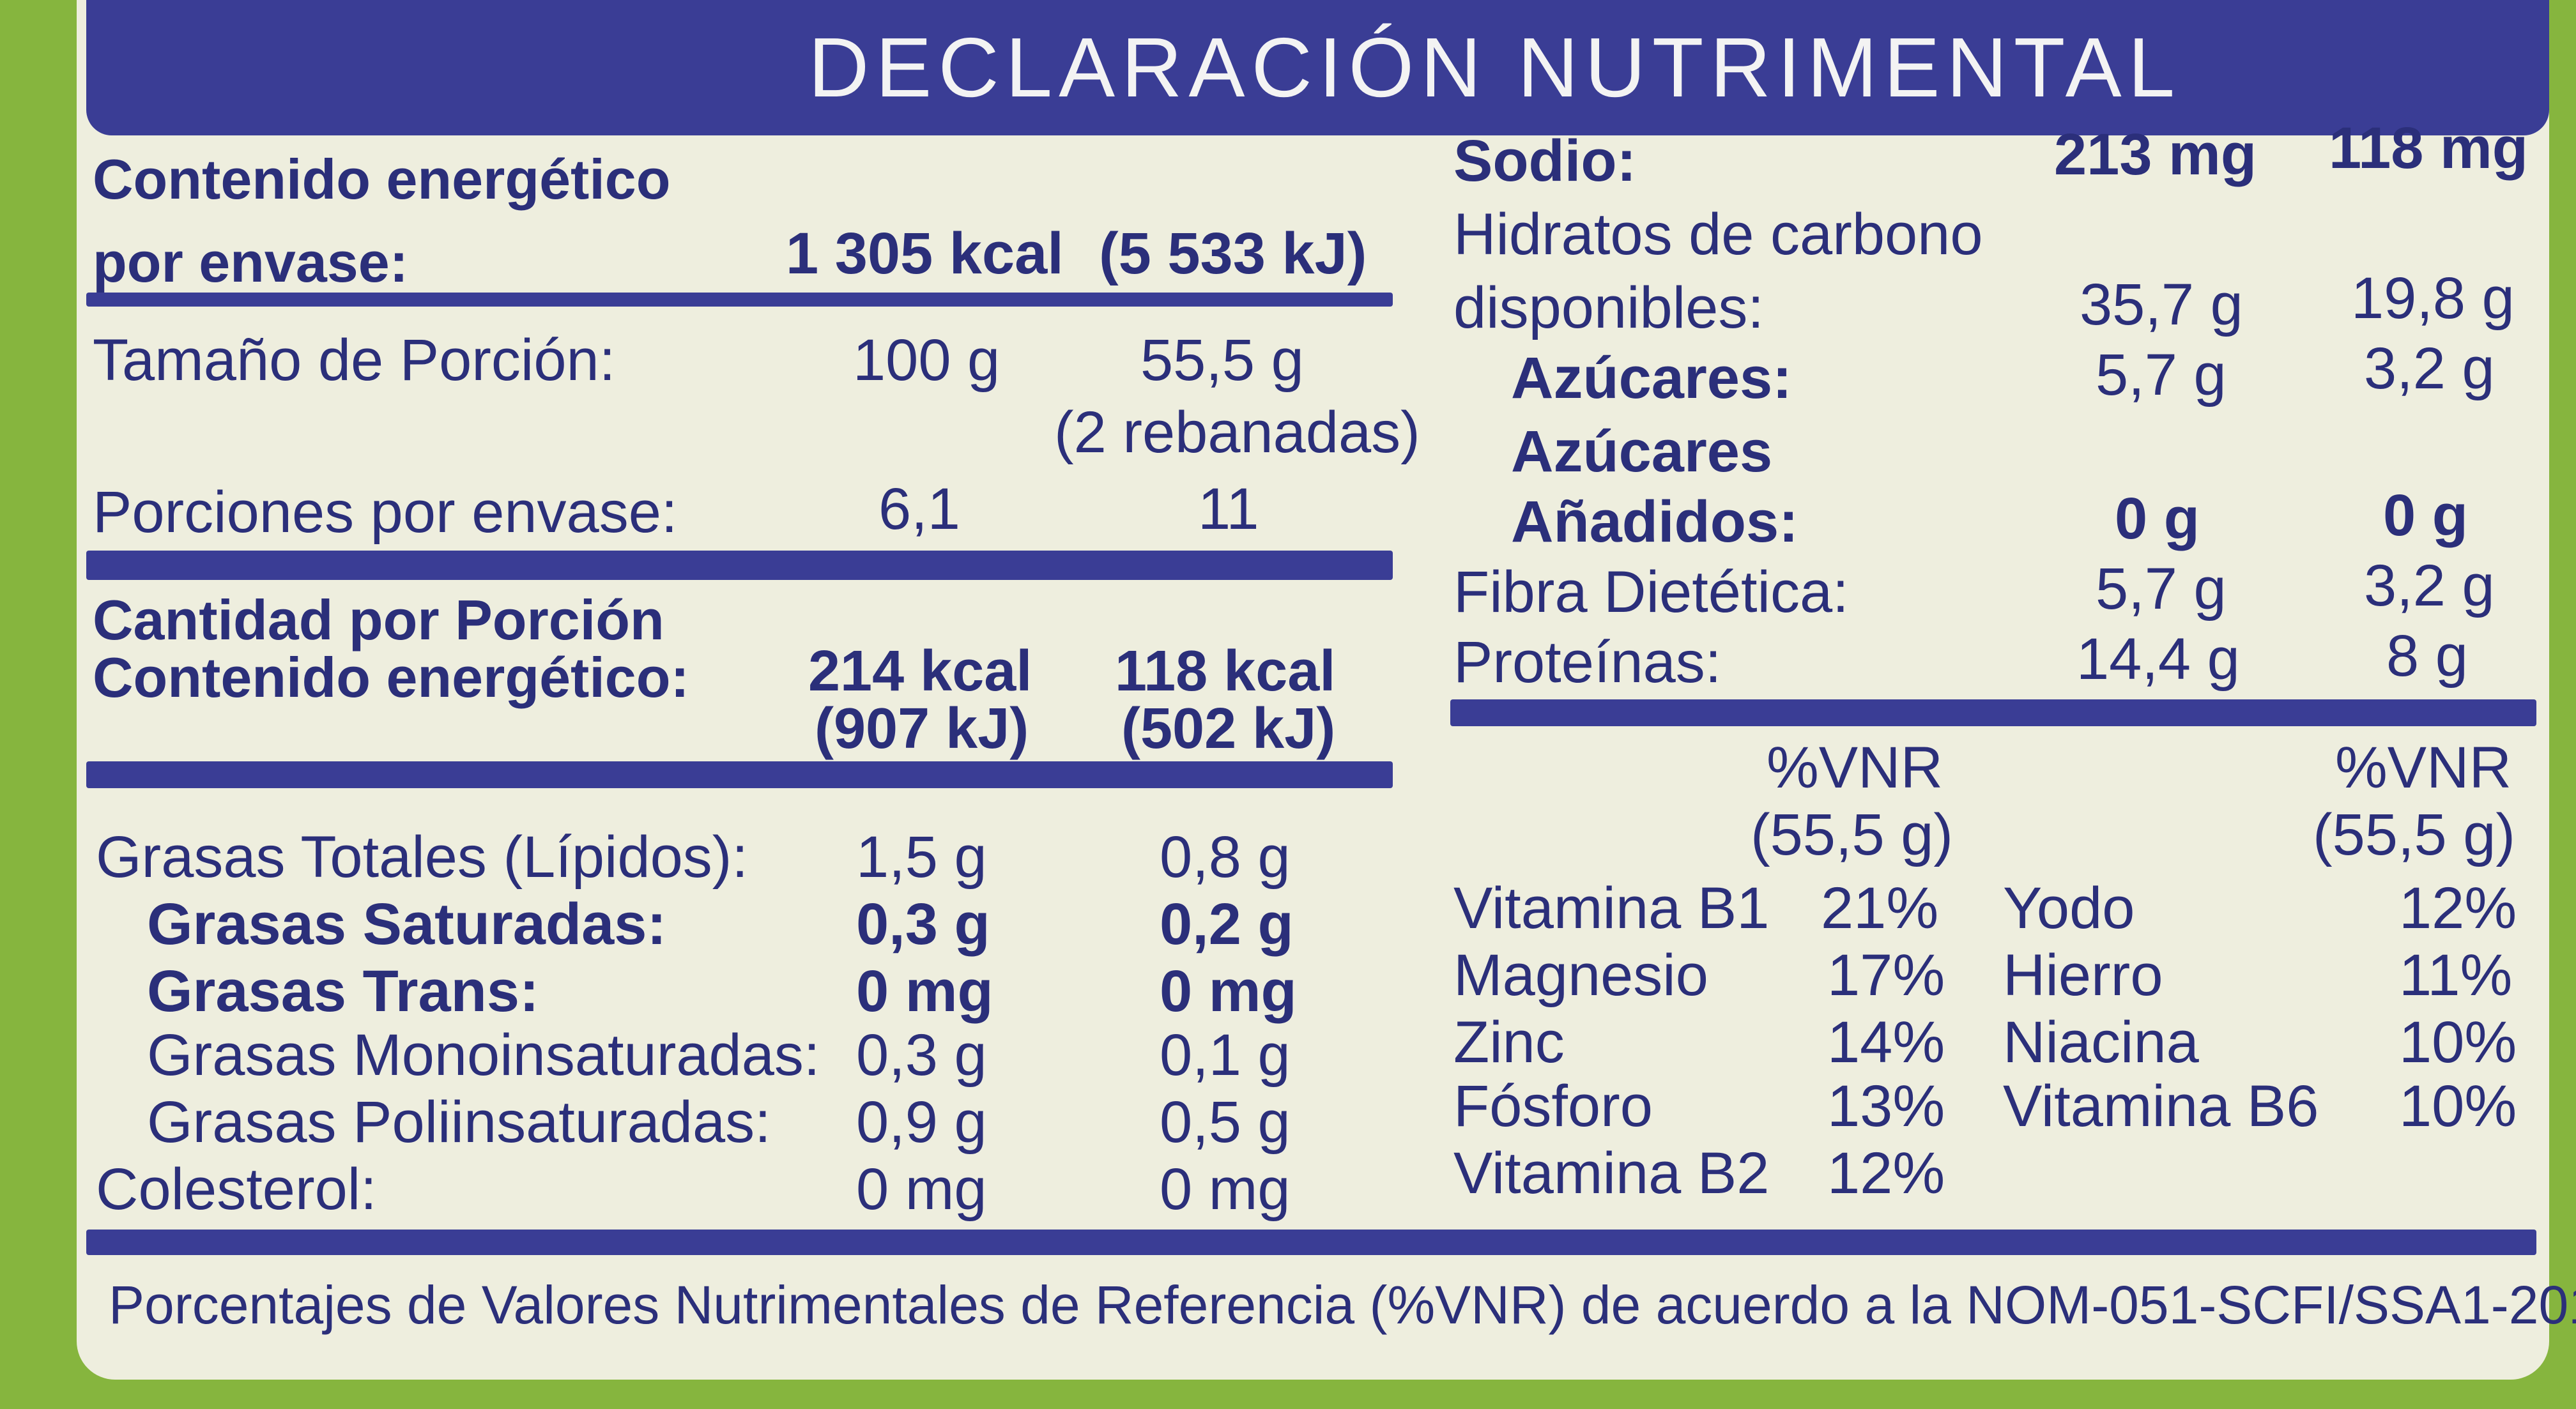 The image size is (2576, 1409). I want to click on fat-row-portion: 0,5 g, so click(1225, 1122).